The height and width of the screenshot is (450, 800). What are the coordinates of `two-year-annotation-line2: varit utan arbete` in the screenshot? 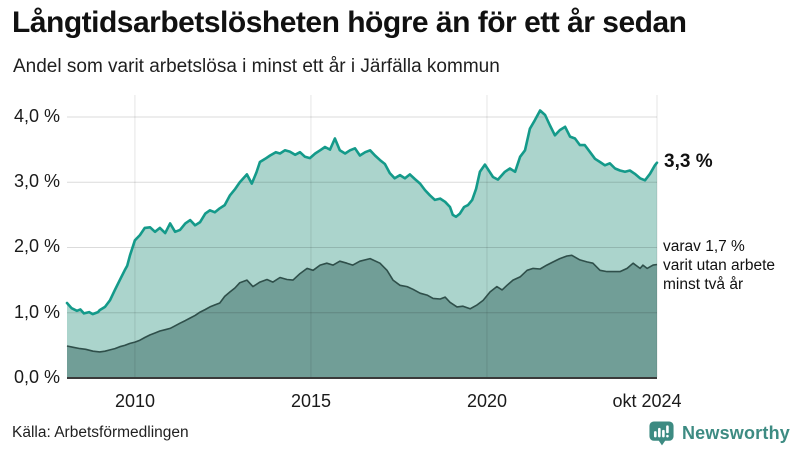 It's located at (719, 265).